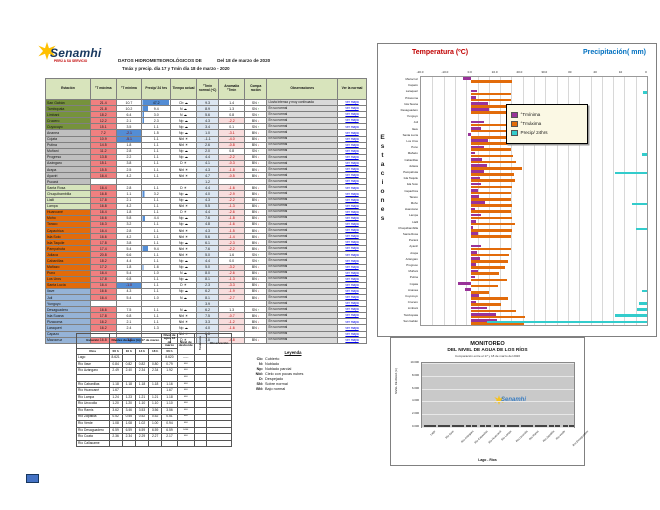 Image resolution: width=660 pixels, height=510 pixels. Describe the element at coordinates (534, 133) in the screenshot. I see `chart-legend-label: Precip/ 24hrs` at that location.